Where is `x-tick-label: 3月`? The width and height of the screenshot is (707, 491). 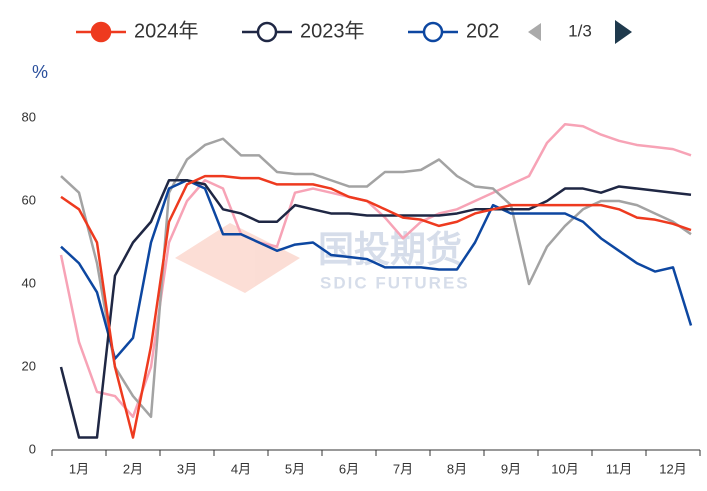 x-tick-label: 3月 is located at coordinates (187, 468).